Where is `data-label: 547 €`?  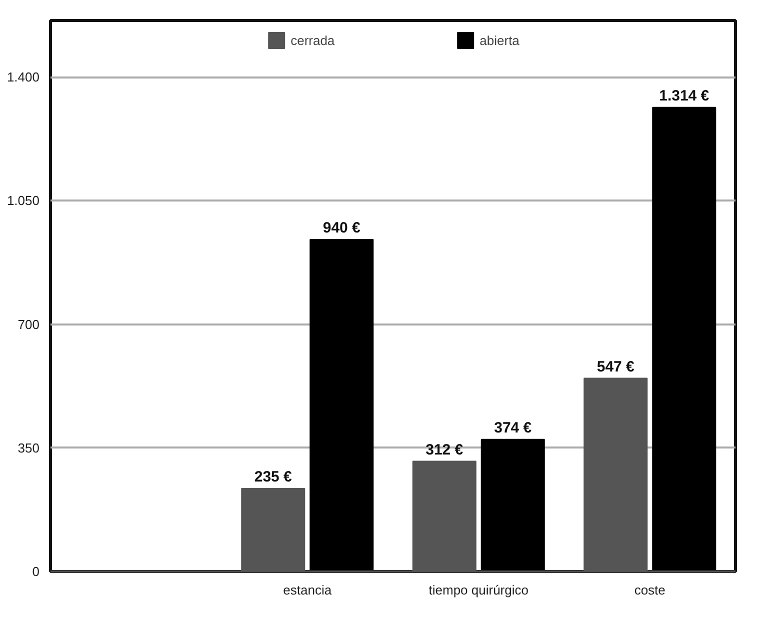 data-label: 547 € is located at coordinates (616, 367).